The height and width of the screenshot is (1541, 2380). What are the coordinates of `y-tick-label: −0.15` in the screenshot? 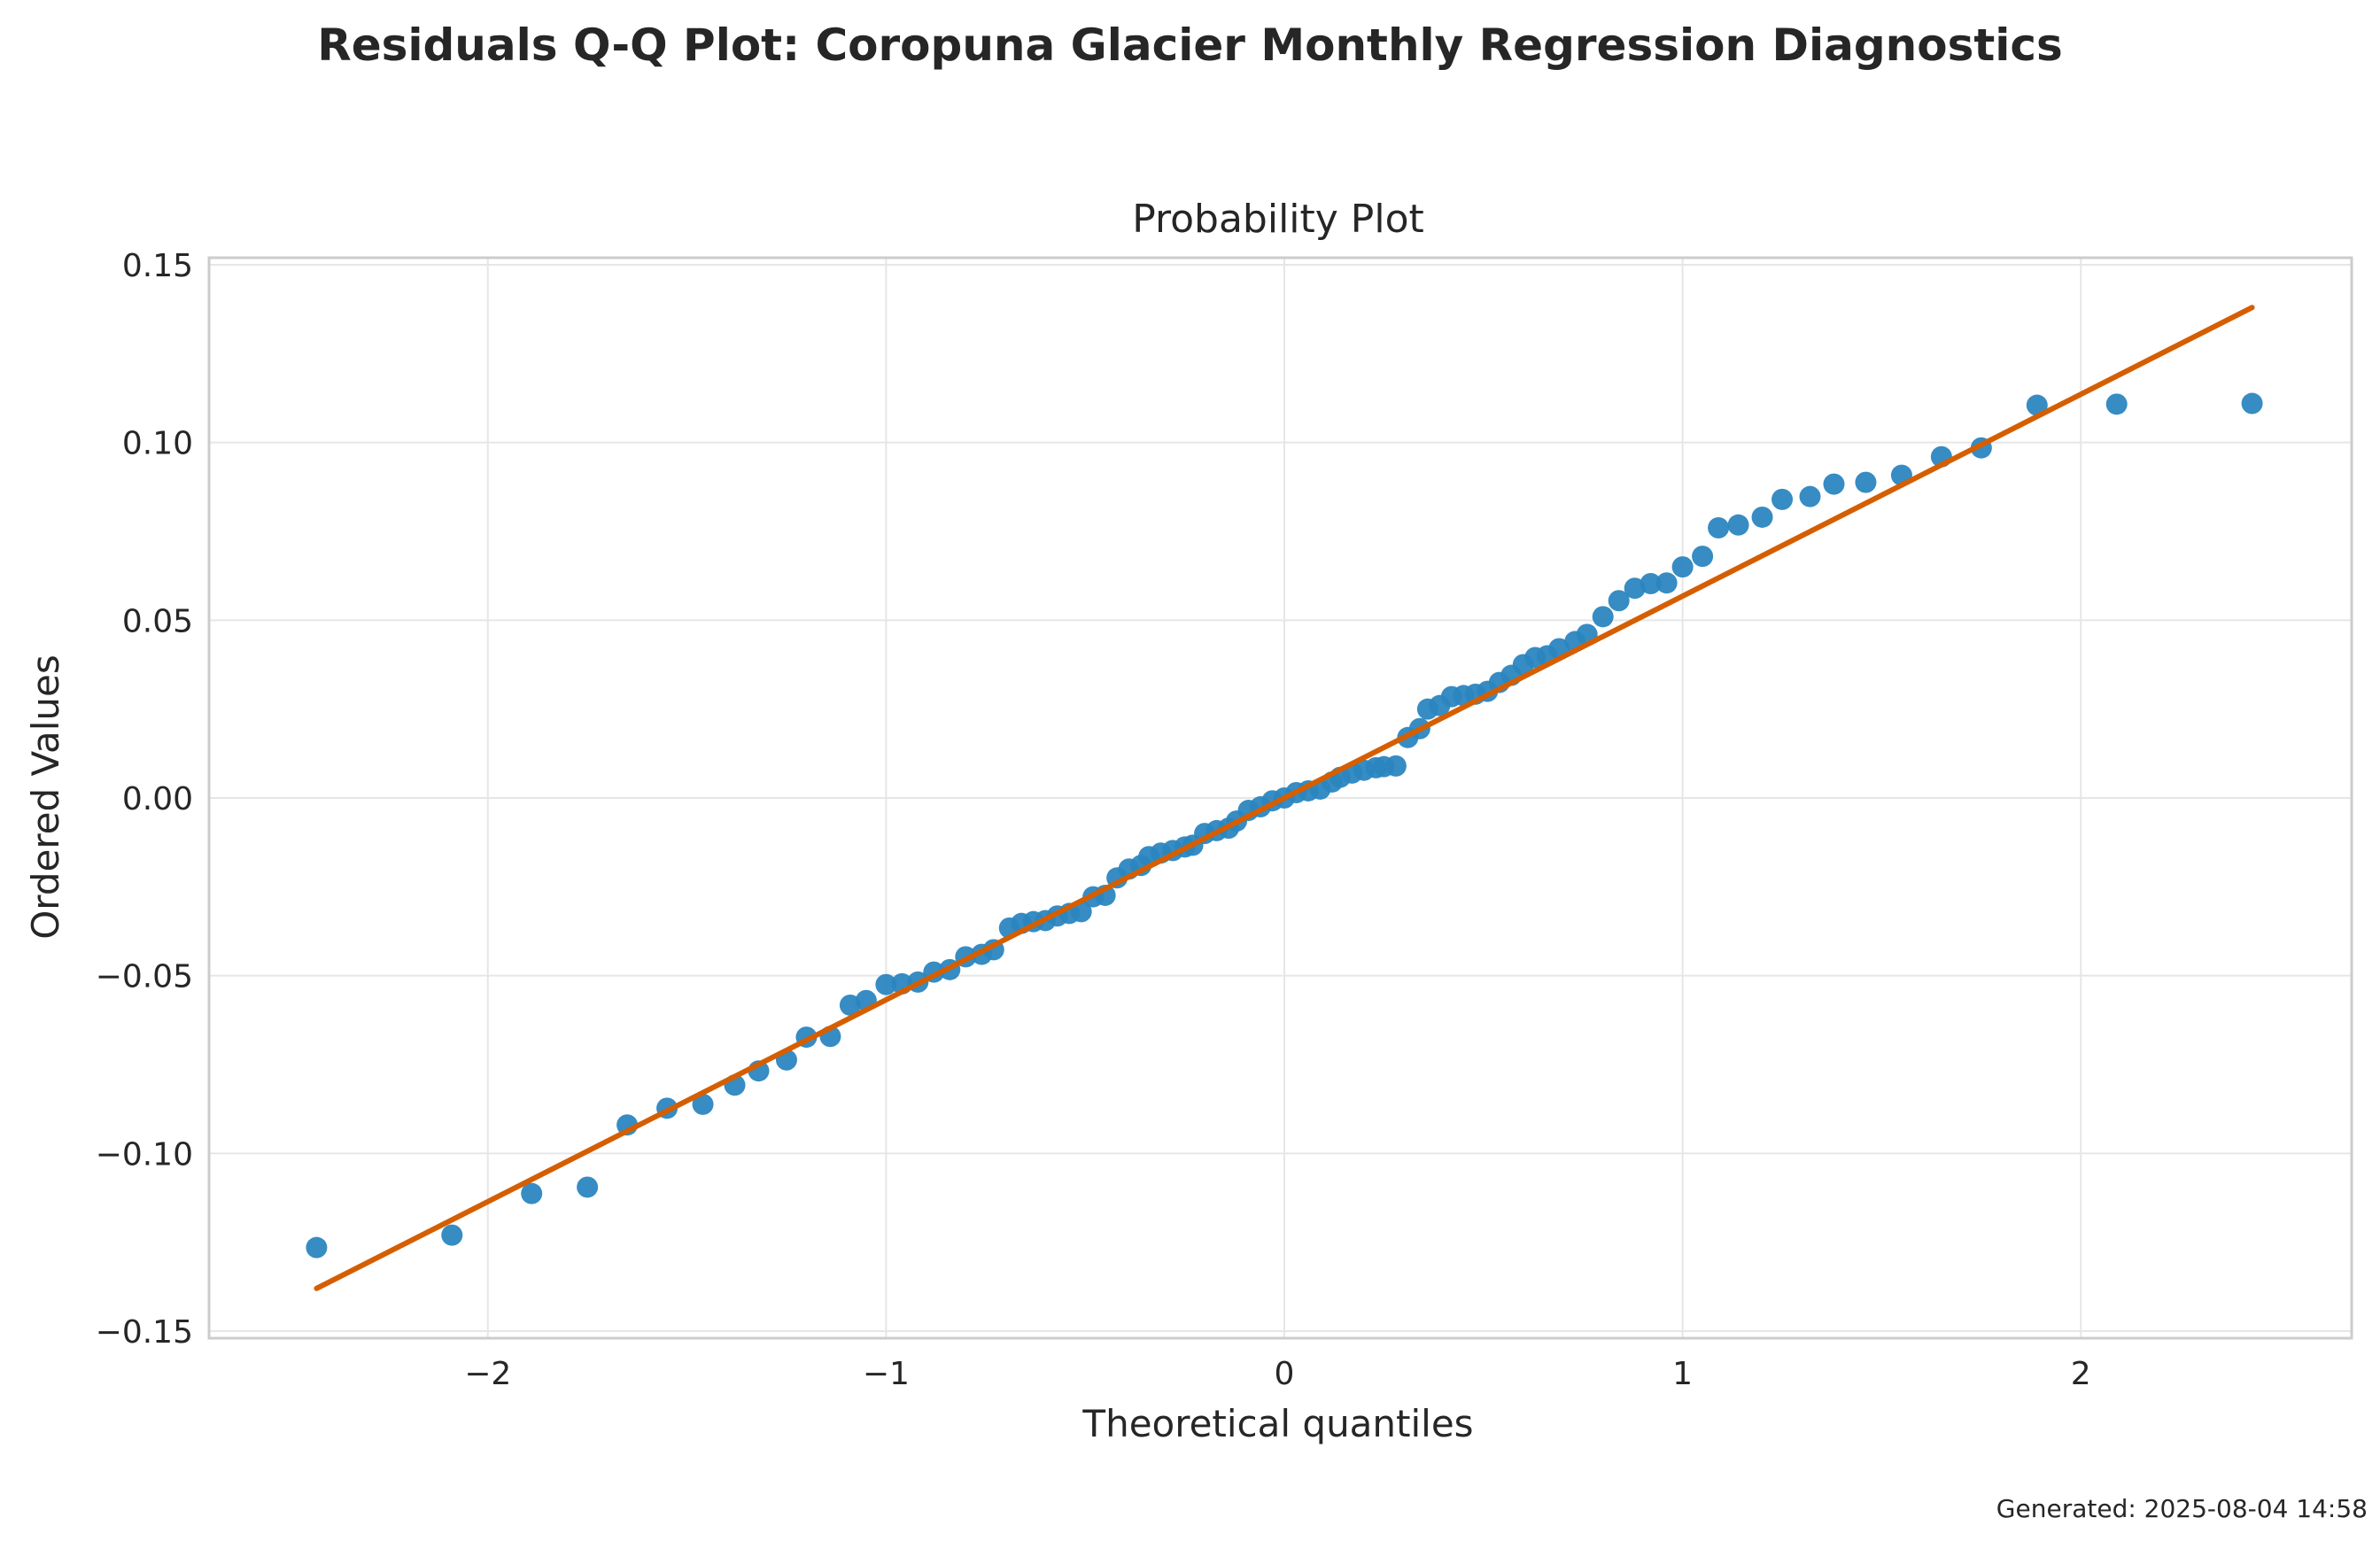 It's located at (144, 1332).